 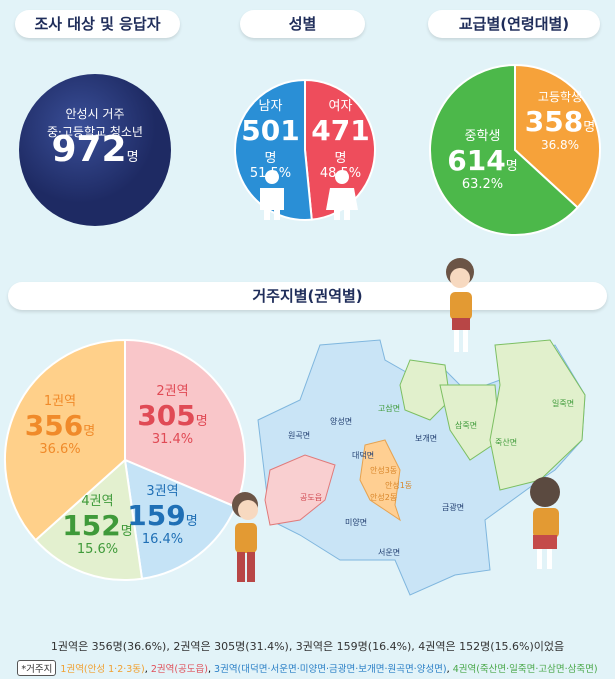 I want to click on r4-label: 4권역, so click(x=97, y=501).